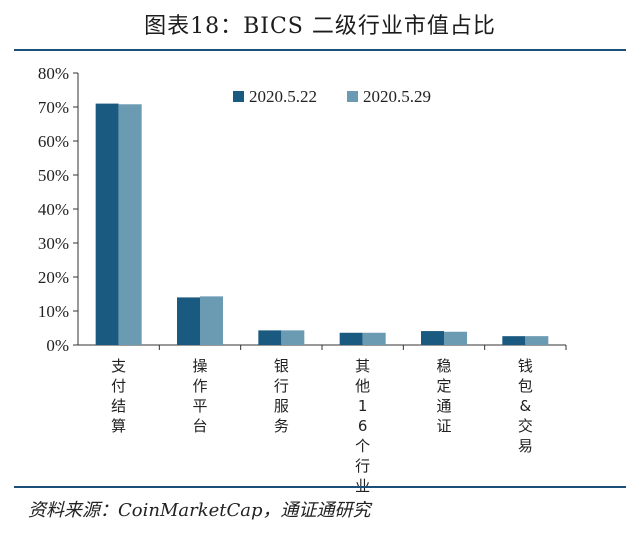  I want to click on y-tick-label: 0%, so click(57, 345).